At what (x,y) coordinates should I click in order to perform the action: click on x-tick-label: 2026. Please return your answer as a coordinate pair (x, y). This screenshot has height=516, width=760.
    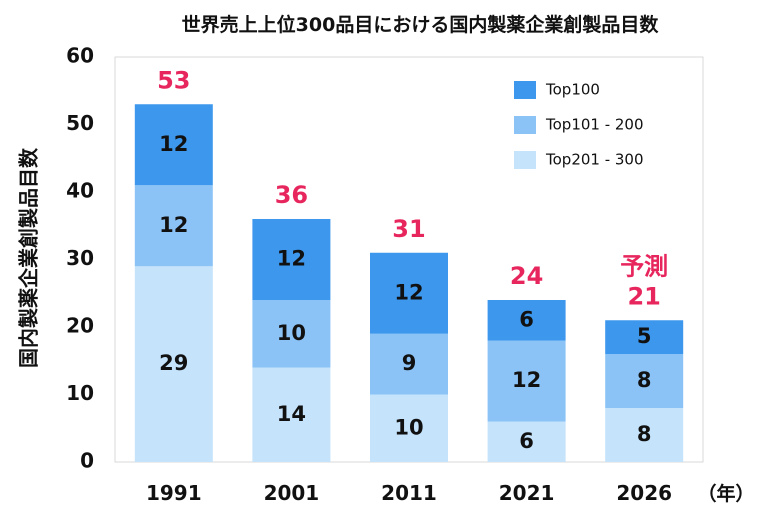
    Looking at the image, I should click on (644, 493).